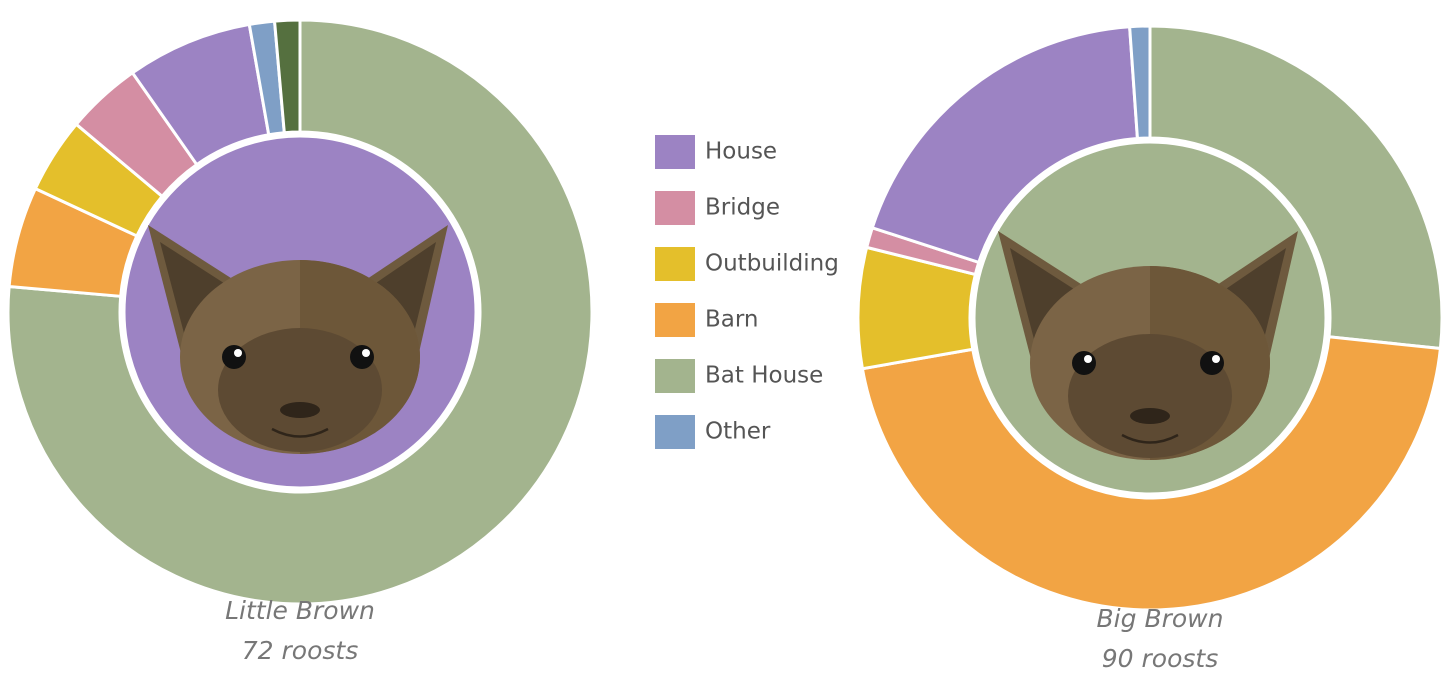 The height and width of the screenshot is (683, 1450). What do you see at coordinates (300, 610) in the screenshot?
I see `chart-label: Little Brown` at bounding box center [300, 610].